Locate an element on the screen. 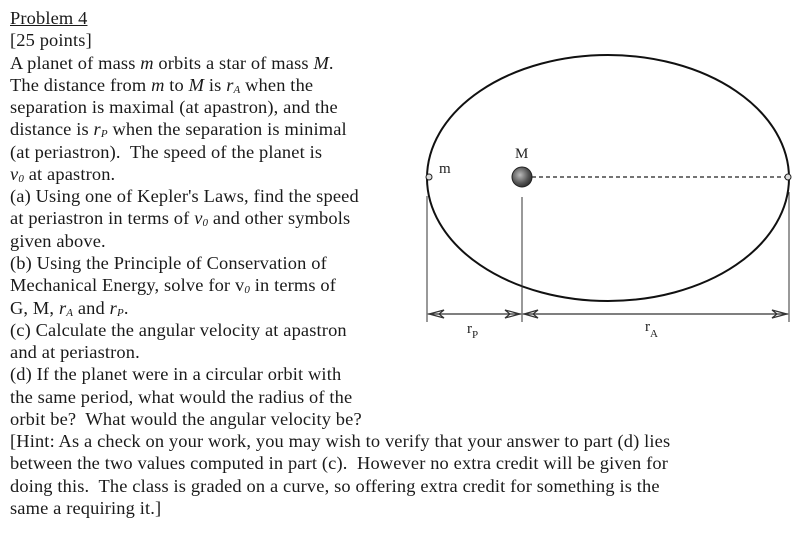 The width and height of the screenshot is (800, 537). text-line: same a requiring it.] is located at coordinates (85, 508).